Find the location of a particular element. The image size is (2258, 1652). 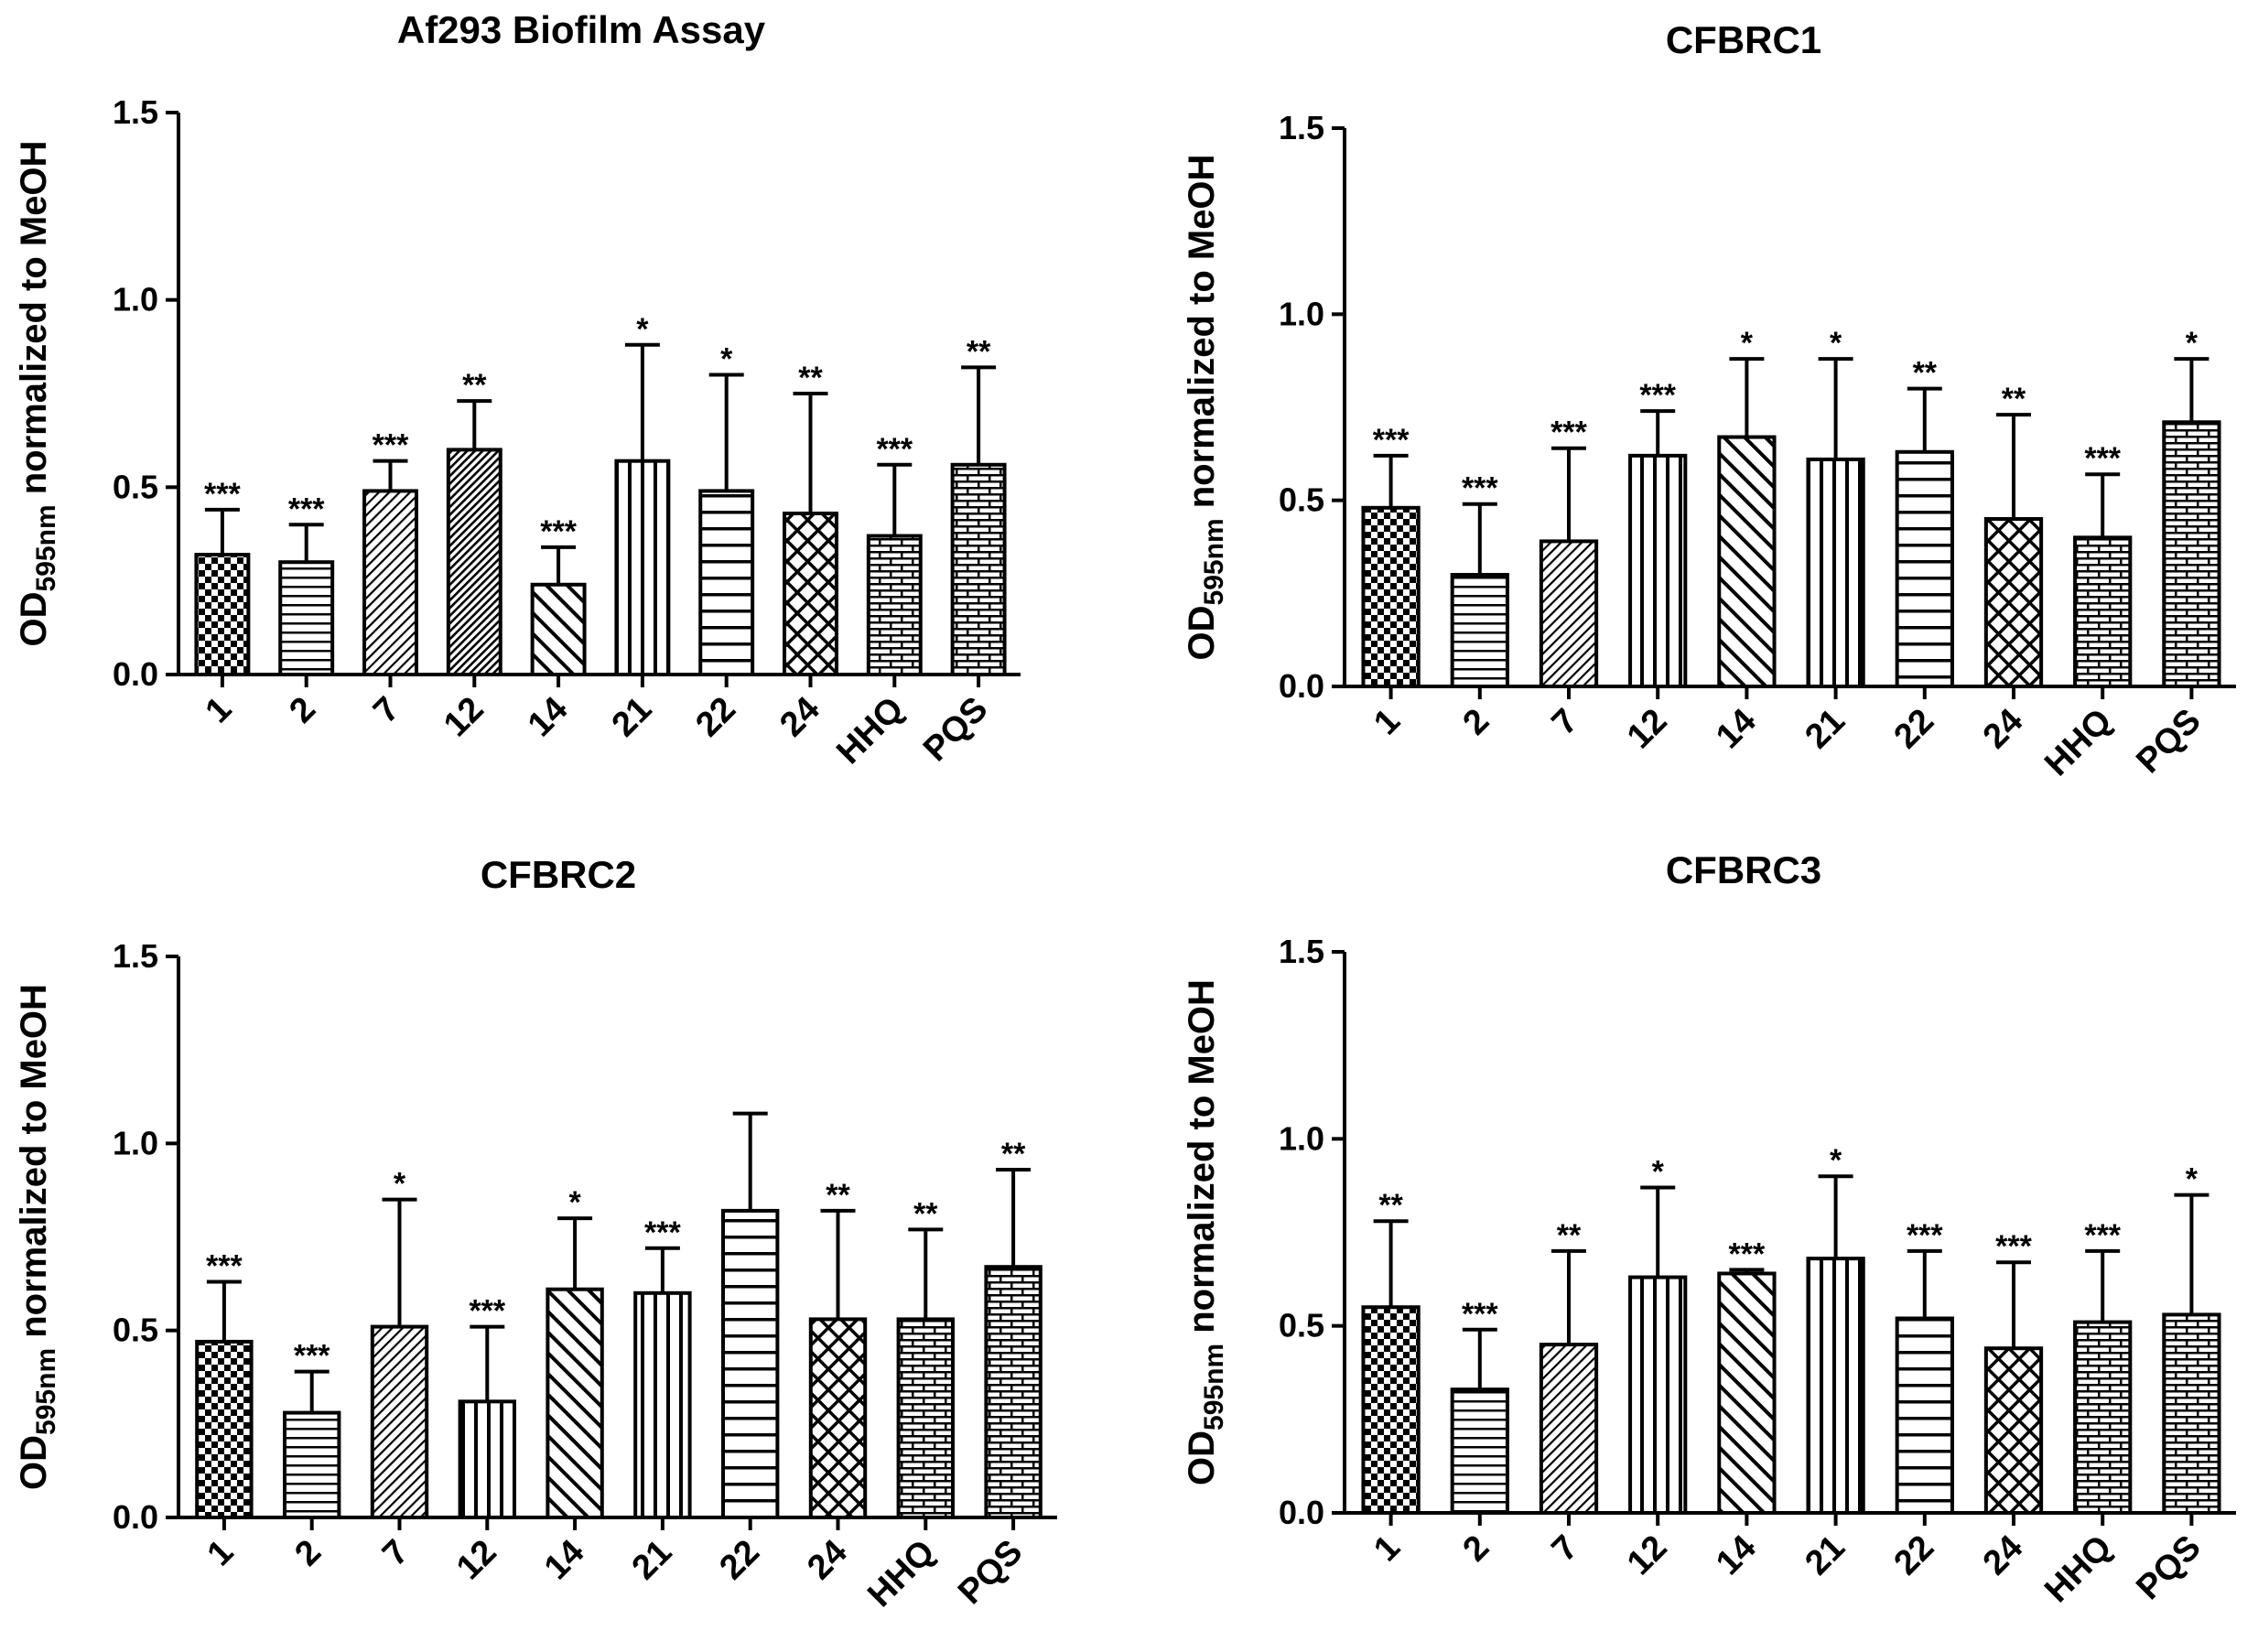

chart-title: CFBRC3 is located at coordinates (1743, 869).